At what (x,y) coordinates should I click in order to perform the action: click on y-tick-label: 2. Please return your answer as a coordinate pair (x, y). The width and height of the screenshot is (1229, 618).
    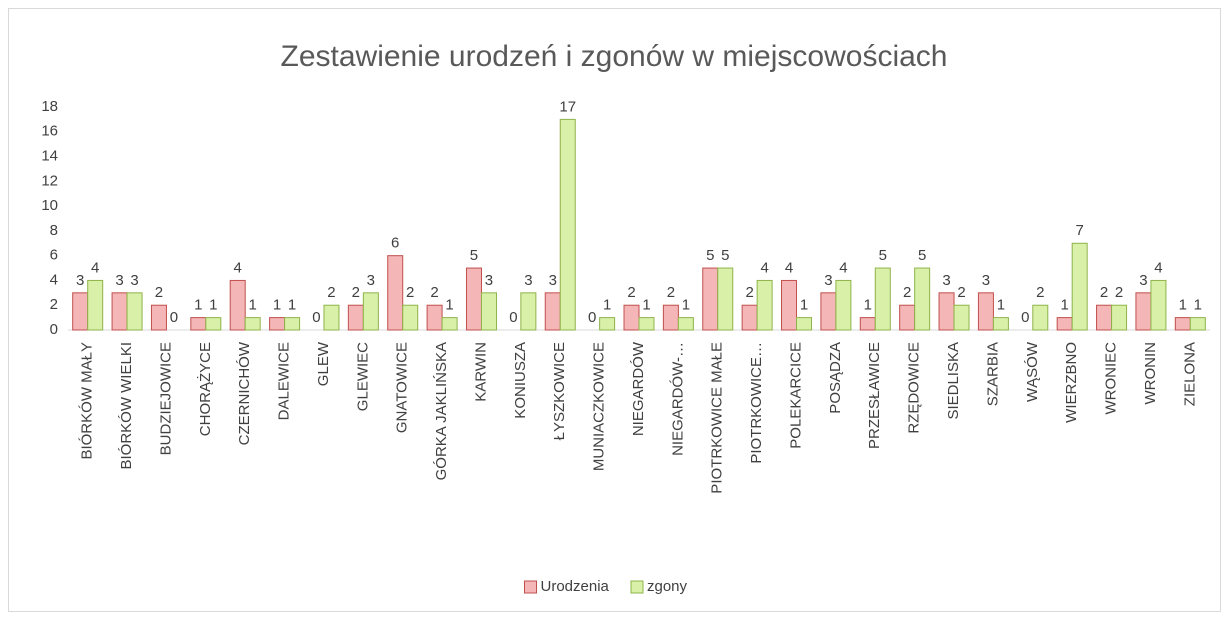
    Looking at the image, I should click on (54, 304).